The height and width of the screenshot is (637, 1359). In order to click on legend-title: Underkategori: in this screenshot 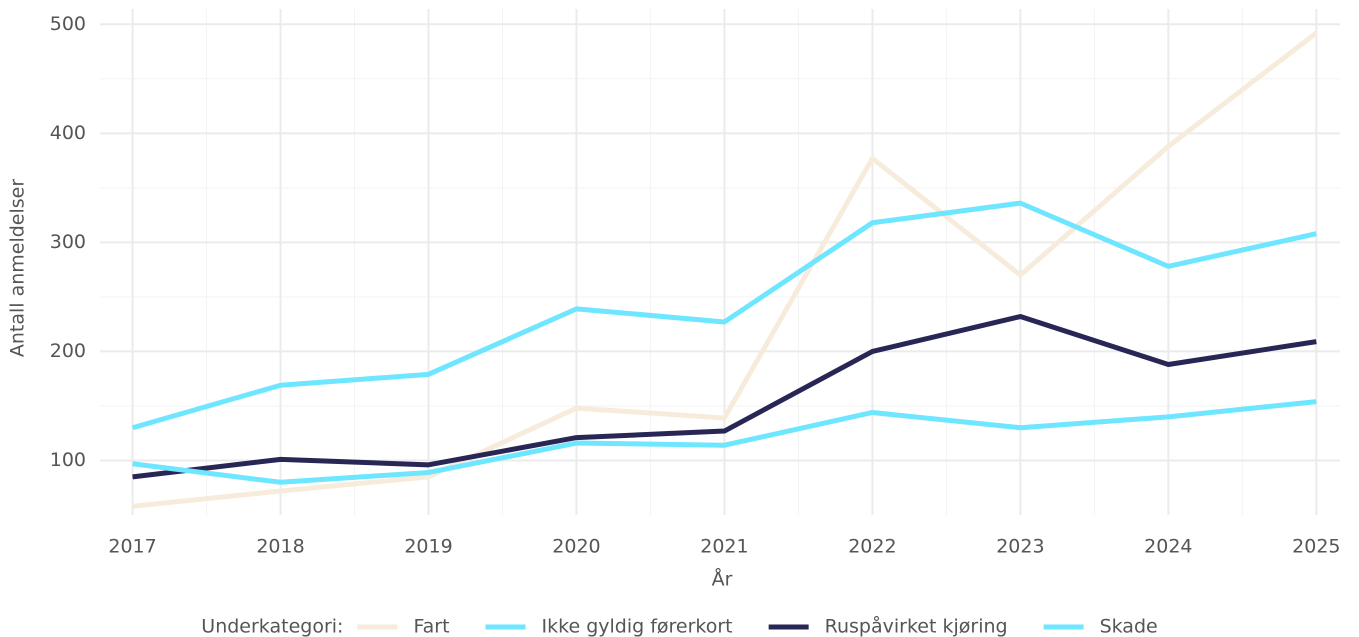, I will do `click(272, 626)`.